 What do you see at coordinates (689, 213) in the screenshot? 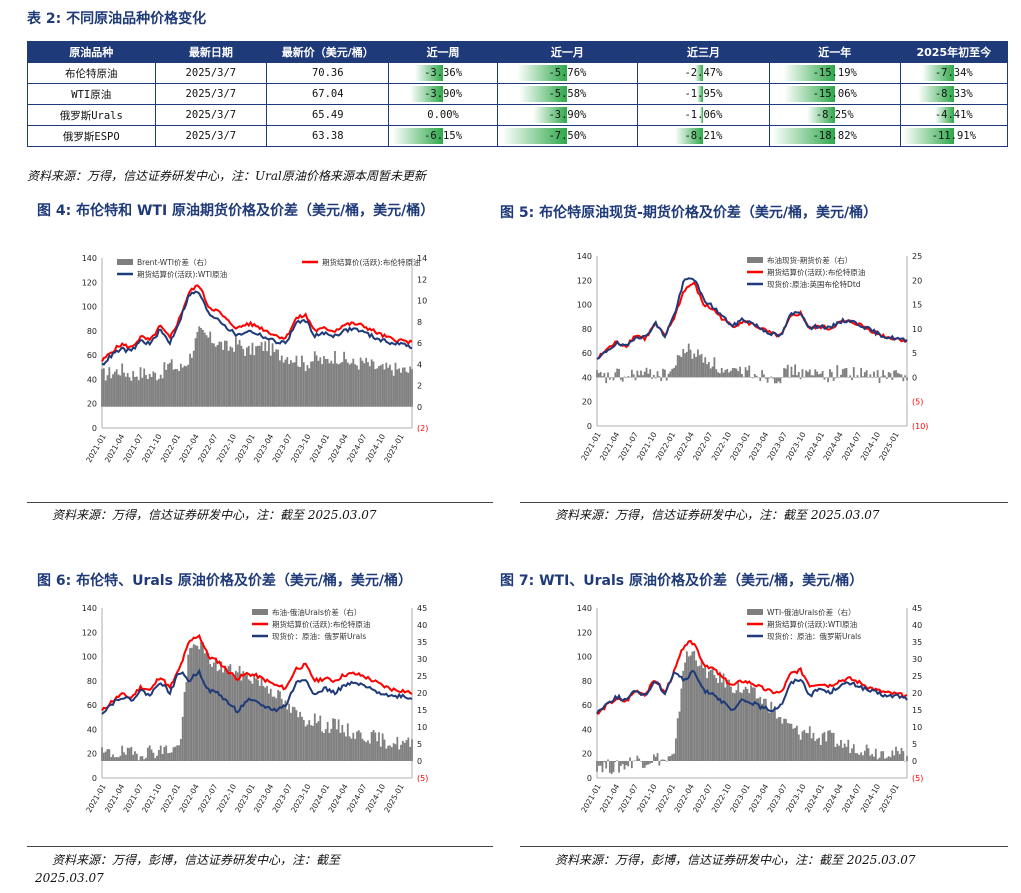
I see `figure-5-title: 图 5: 布伦特原油现货-期货价格及价差（美元/桶，美元/桶）` at bounding box center [689, 213].